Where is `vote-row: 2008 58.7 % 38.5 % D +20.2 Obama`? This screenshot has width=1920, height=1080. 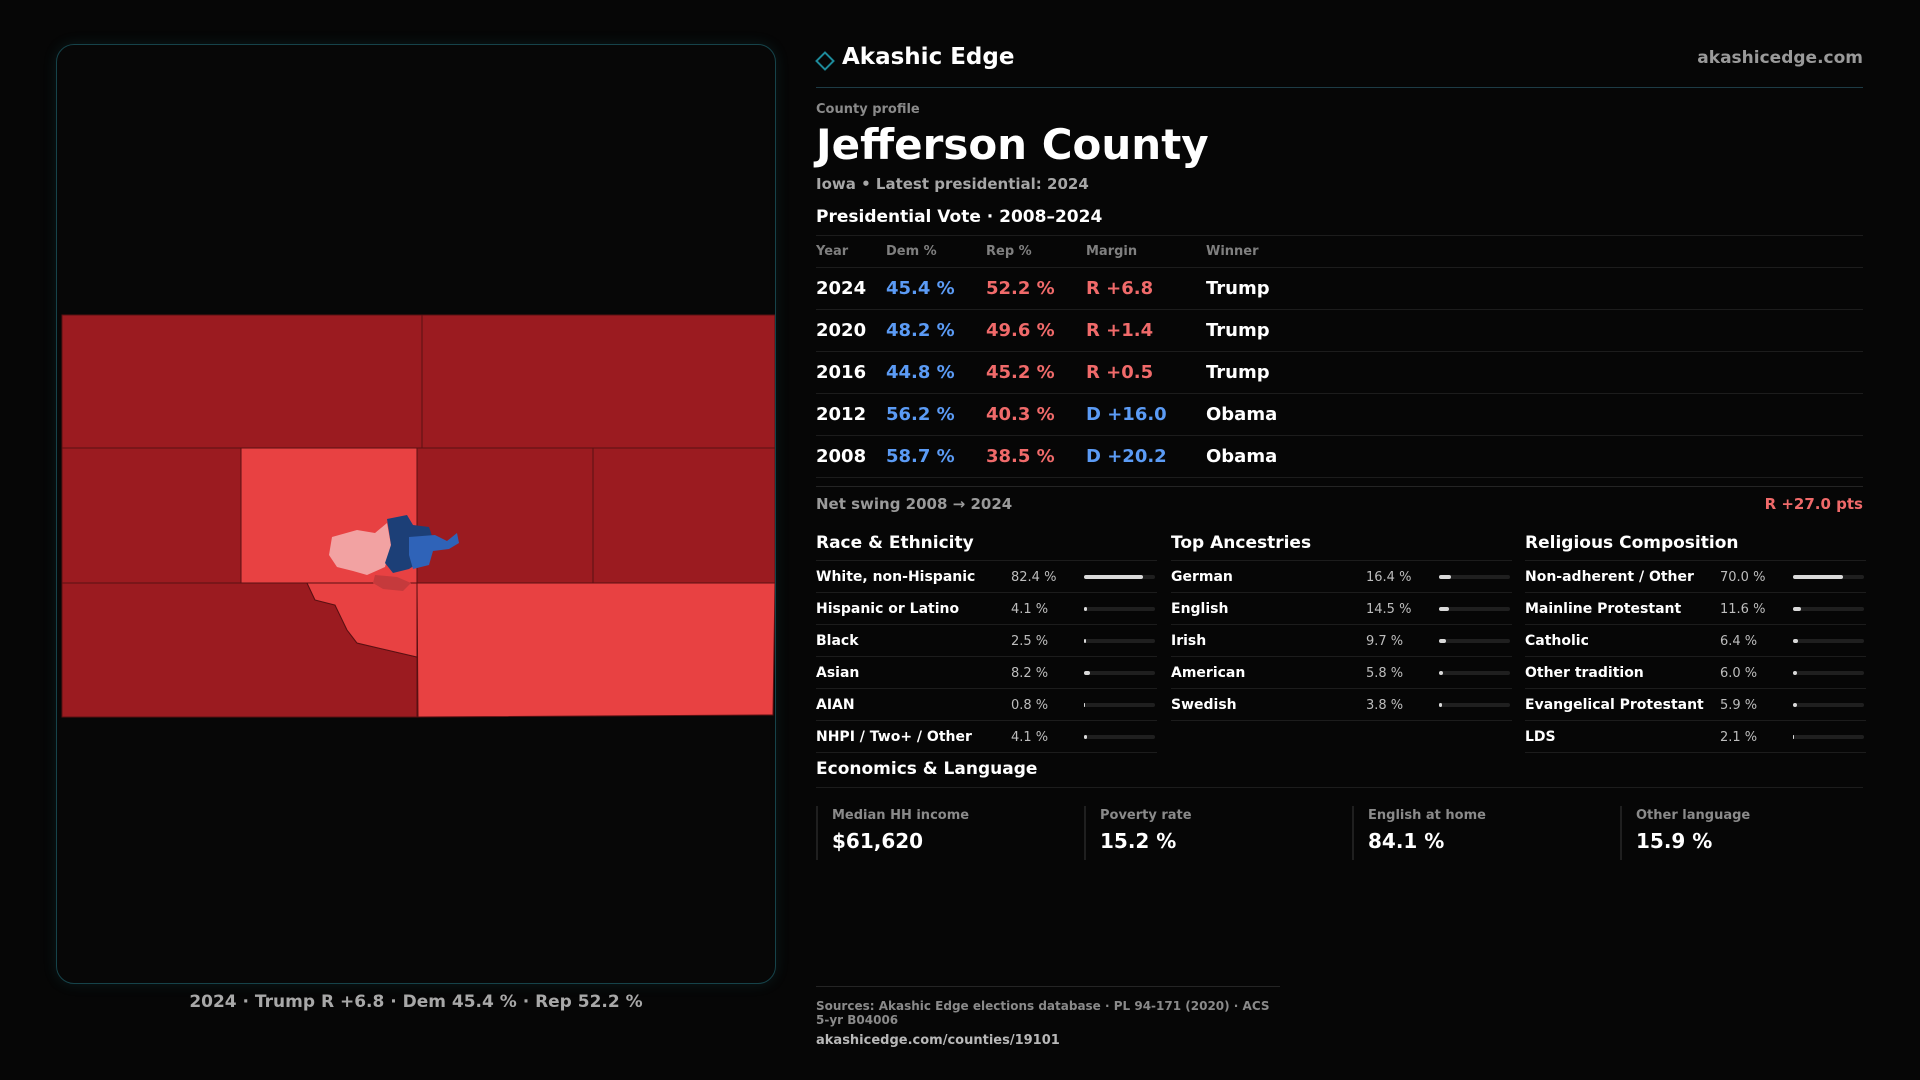 vote-row: 2008 58.7 % 38.5 % D +20.2 Obama is located at coordinates (1339, 456).